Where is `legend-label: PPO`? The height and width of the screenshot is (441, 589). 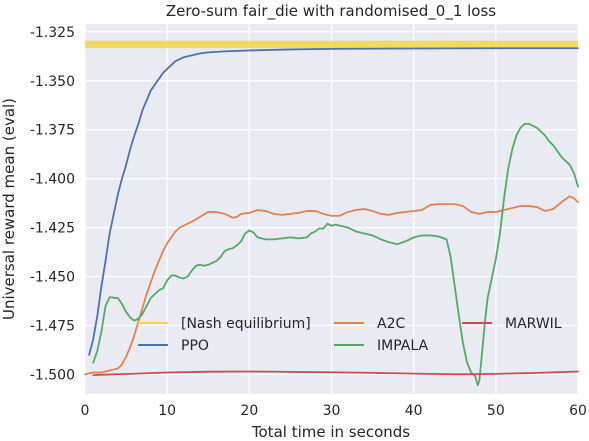
legend-label: PPO is located at coordinates (195, 346).